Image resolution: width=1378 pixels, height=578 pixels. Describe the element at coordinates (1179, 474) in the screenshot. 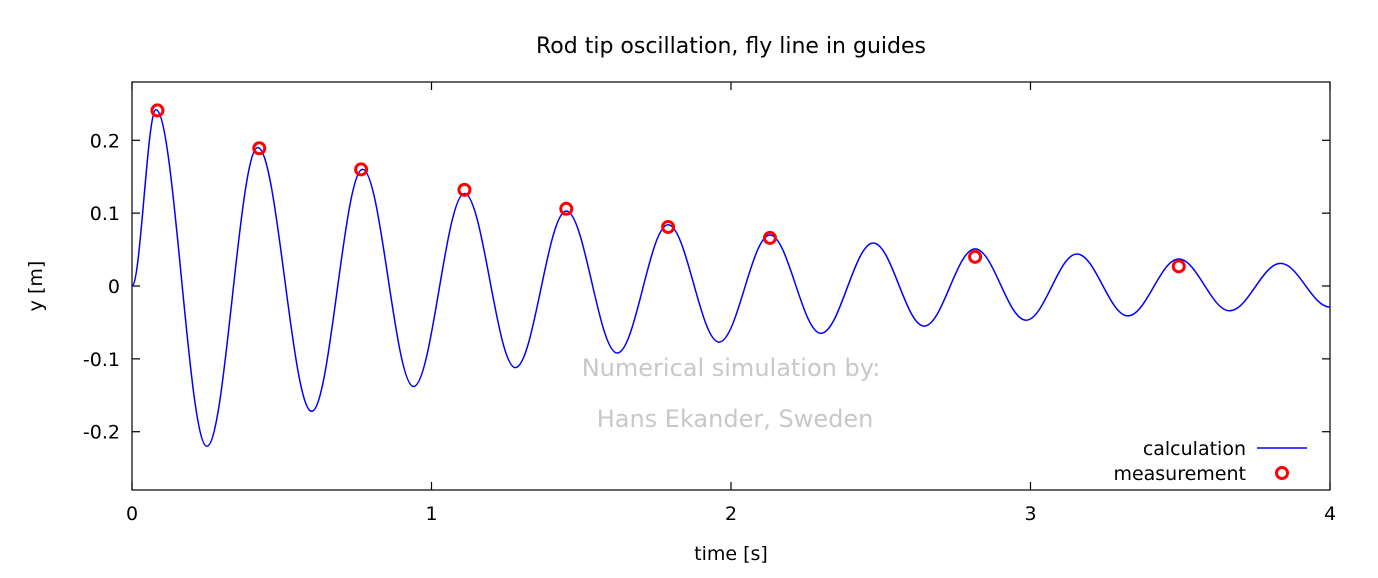

I see `legend-label-measurement: measurement` at that location.